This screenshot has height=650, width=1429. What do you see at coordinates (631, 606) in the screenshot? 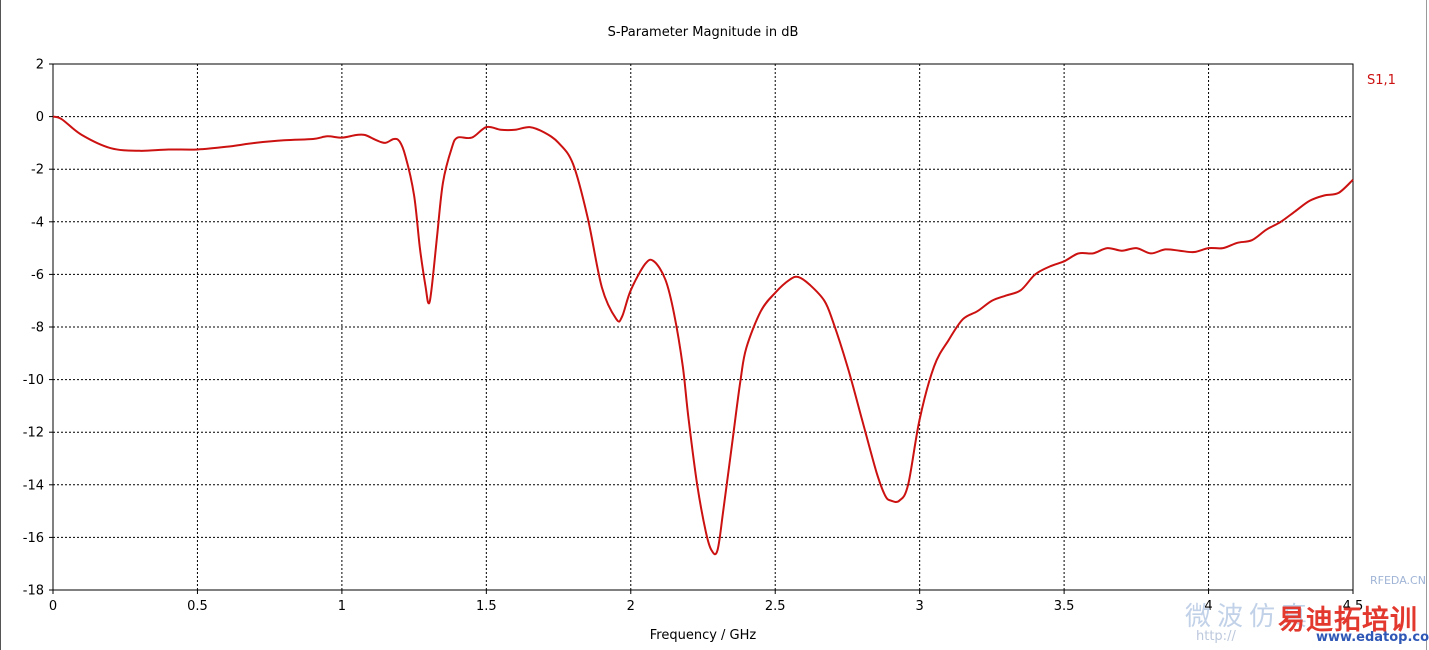
I see `x-tick-label: 2` at bounding box center [631, 606].